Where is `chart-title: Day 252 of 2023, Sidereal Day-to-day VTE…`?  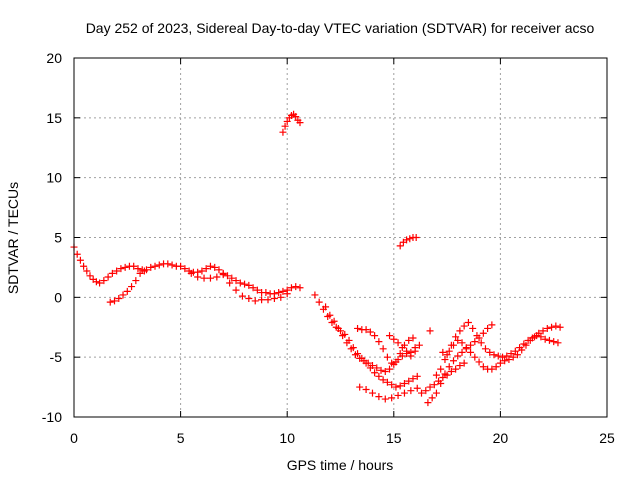 chart-title: Day 252 of 2023, Sidereal Day-to-day VTE… is located at coordinates (340, 28).